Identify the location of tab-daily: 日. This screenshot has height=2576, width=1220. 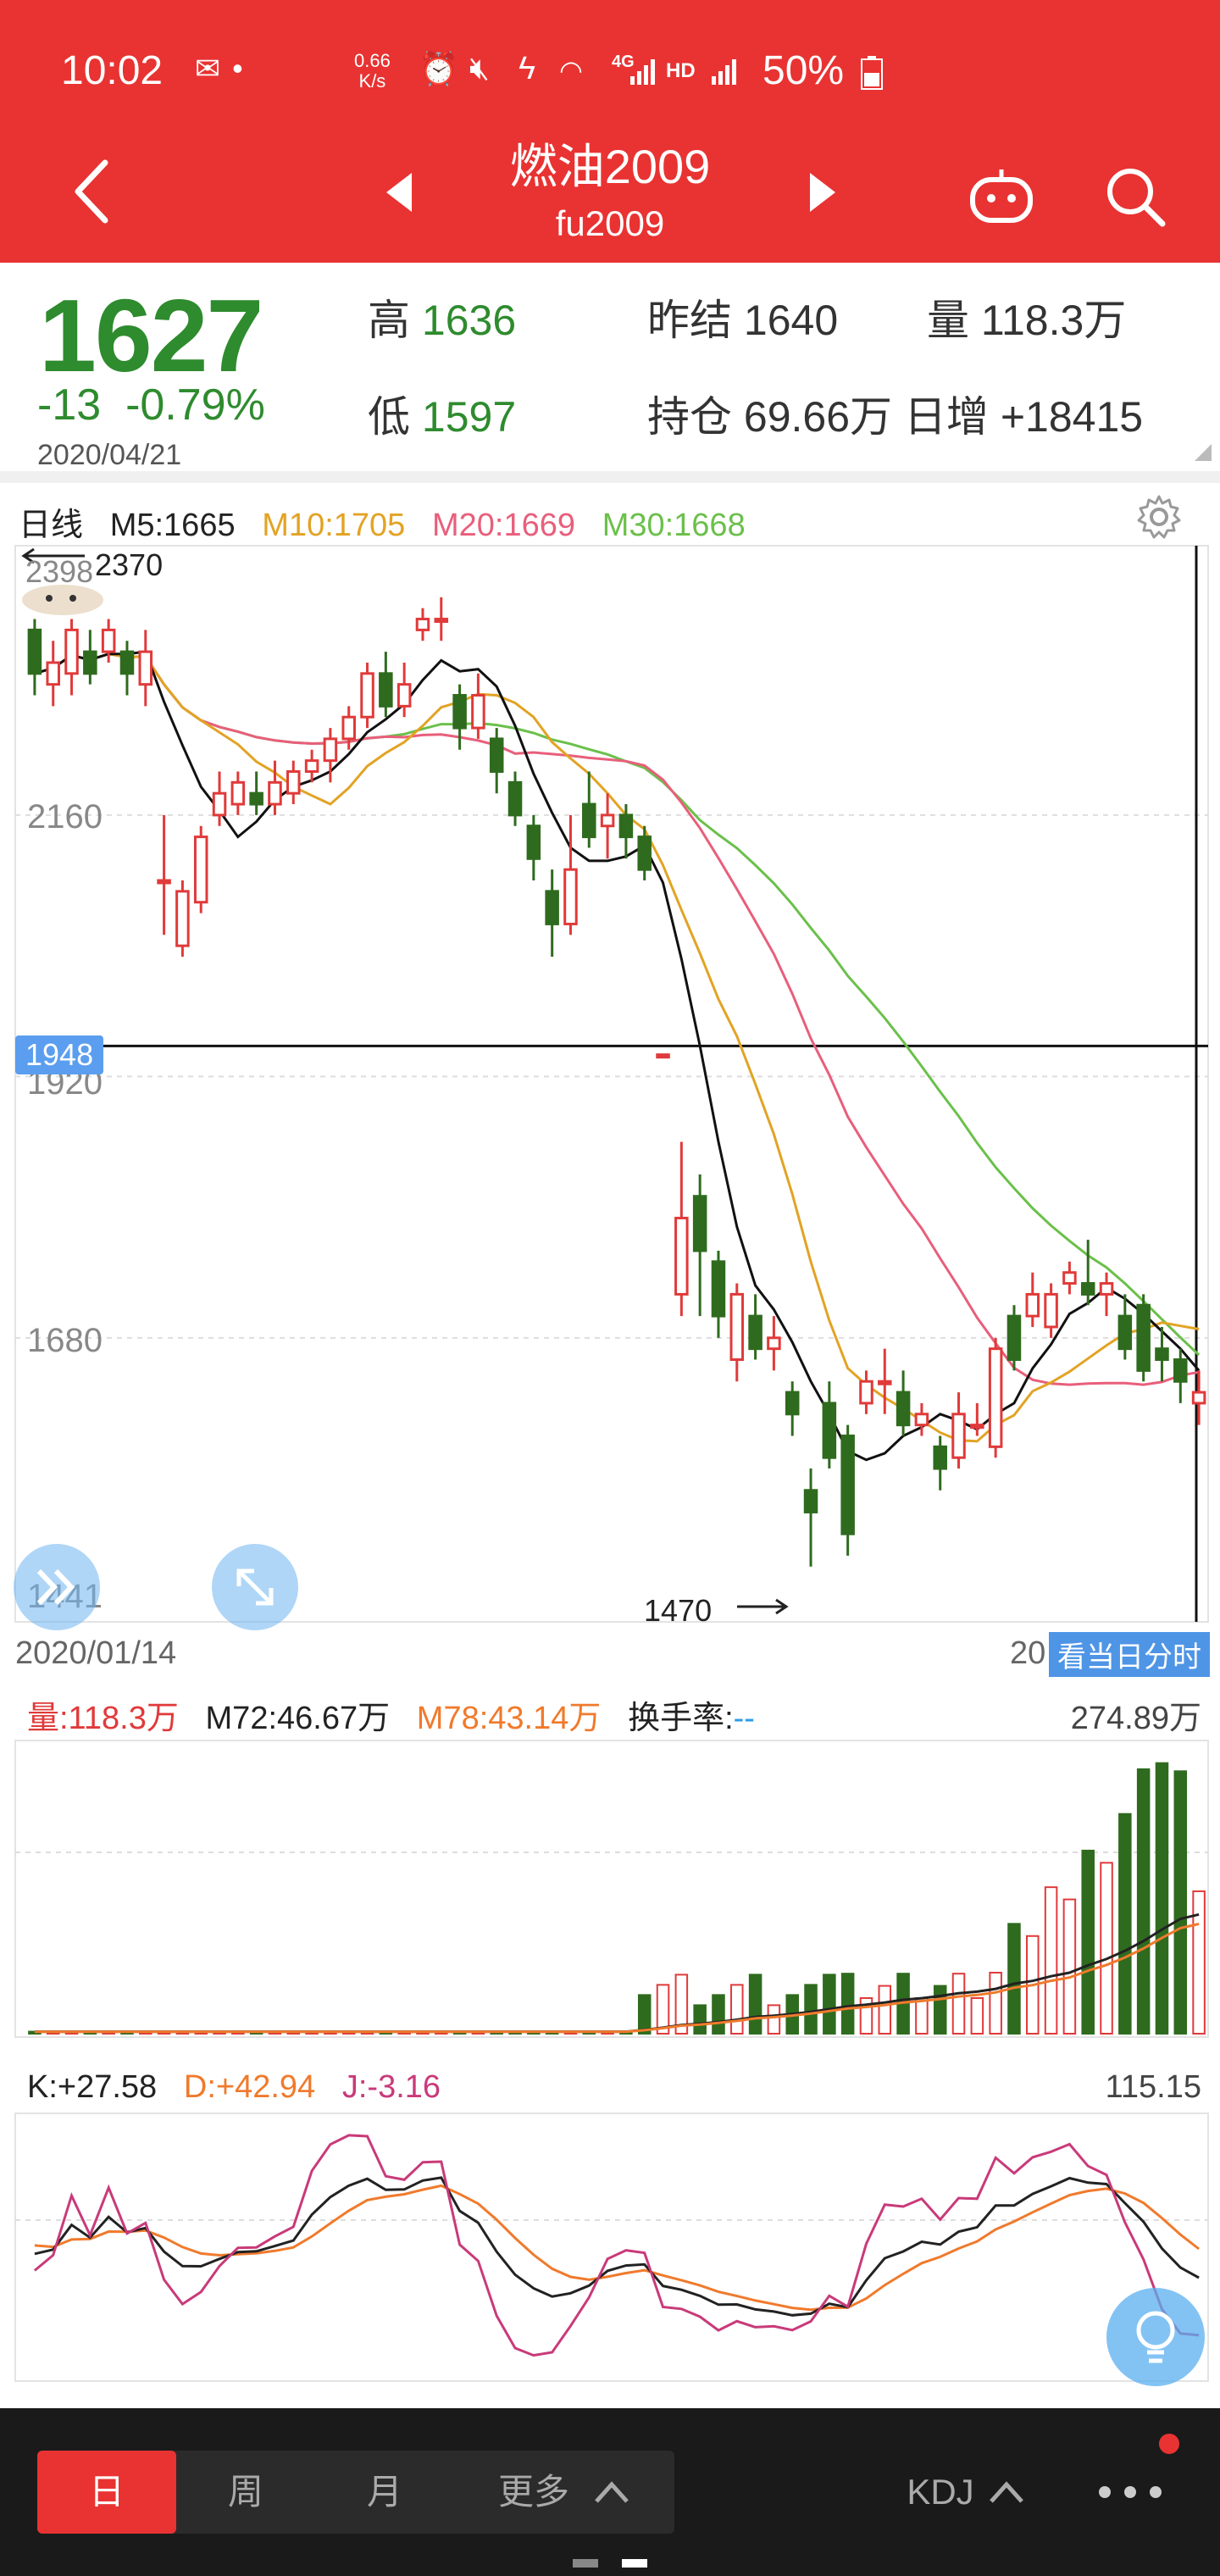
(106, 2492).